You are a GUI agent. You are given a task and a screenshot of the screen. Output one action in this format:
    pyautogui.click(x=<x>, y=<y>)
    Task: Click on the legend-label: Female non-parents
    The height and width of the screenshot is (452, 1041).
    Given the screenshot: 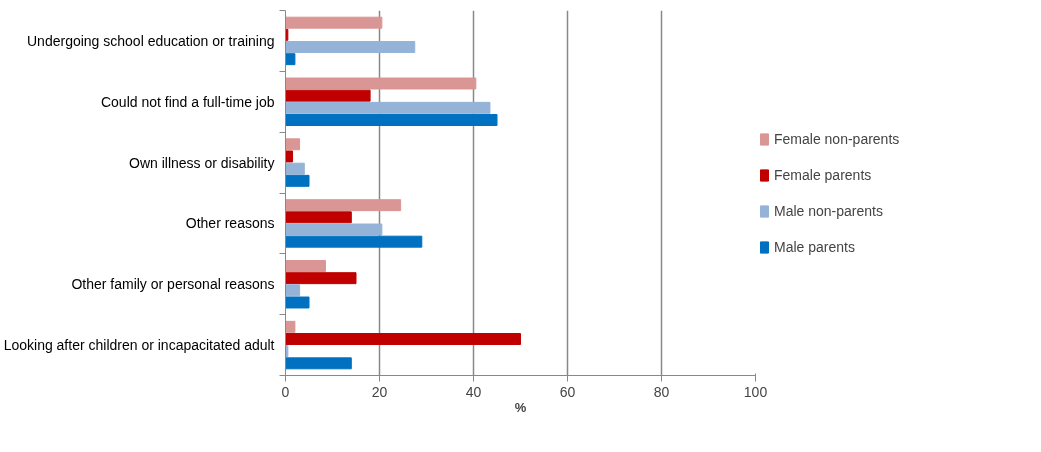 What is the action you would take?
    pyautogui.click(x=837, y=138)
    